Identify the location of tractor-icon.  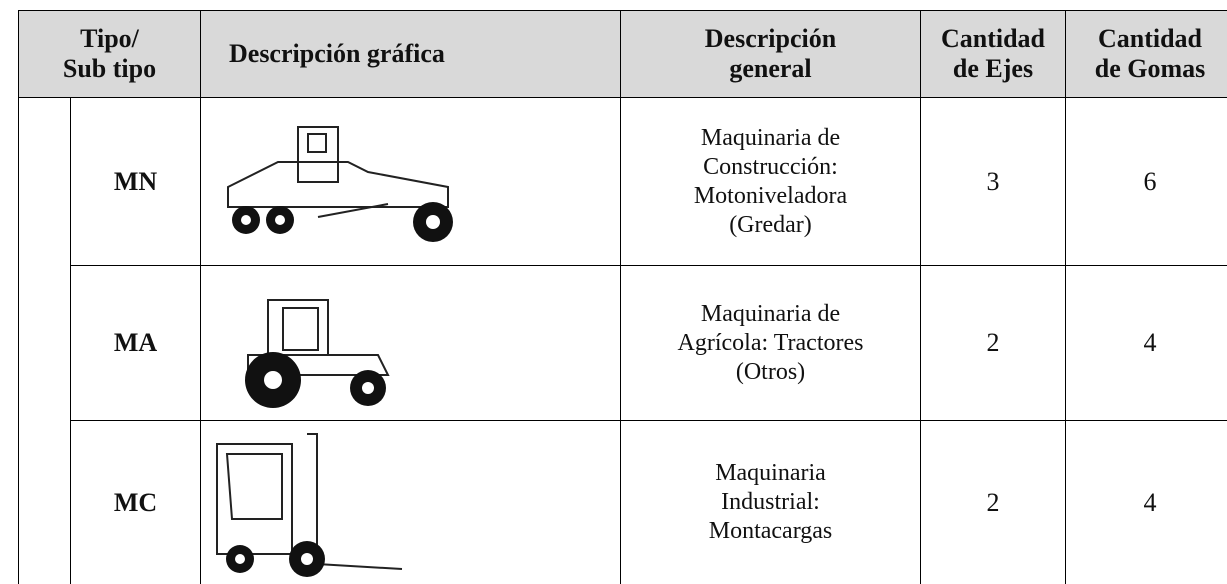
(317, 353).